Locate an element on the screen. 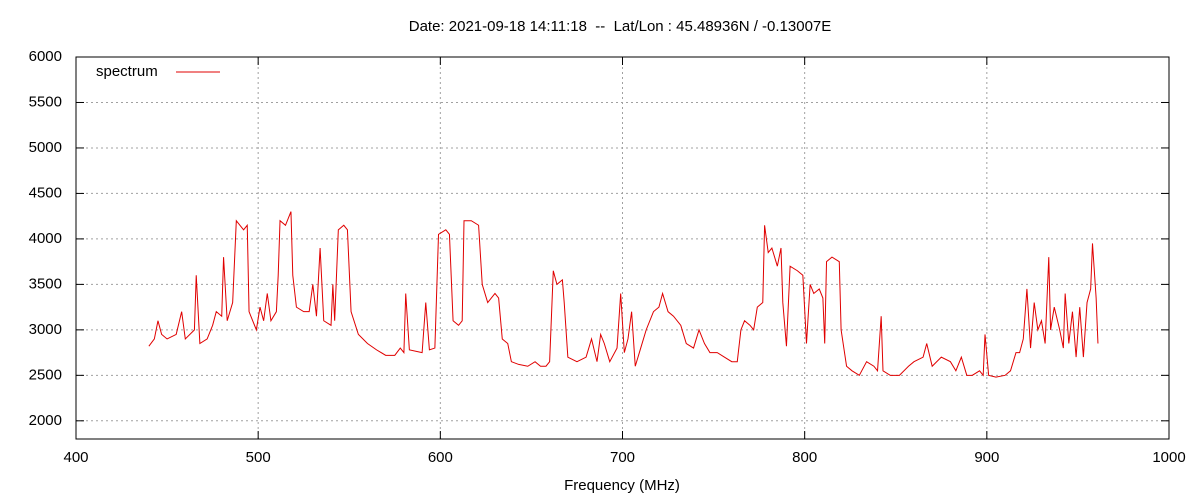 The height and width of the screenshot is (500, 1200). x-tick-label: 500 is located at coordinates (258, 457).